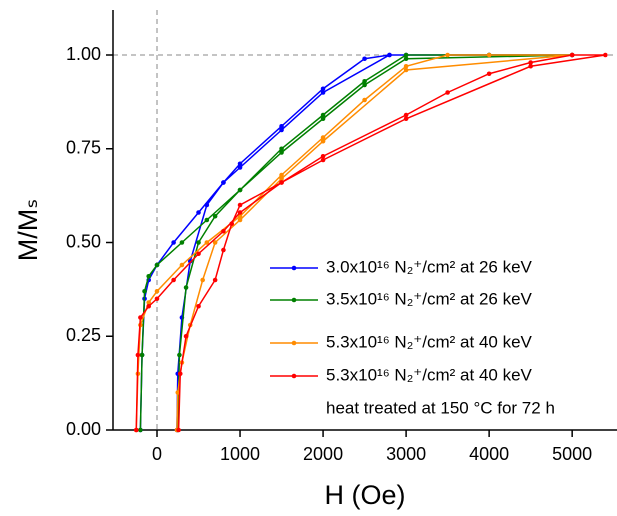  What do you see at coordinates (83, 335) in the screenshot?
I see `y-tick-label: 0.25` at bounding box center [83, 335].